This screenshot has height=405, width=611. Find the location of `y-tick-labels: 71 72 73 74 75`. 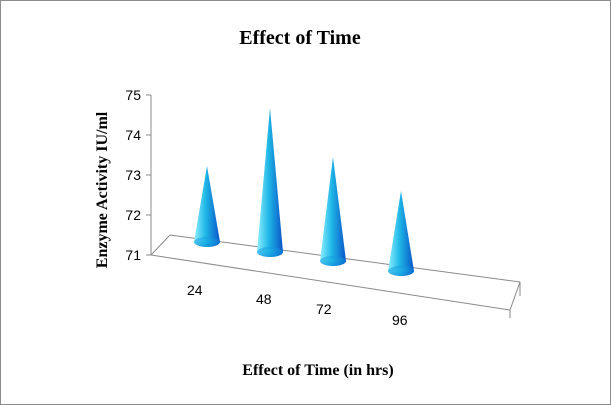

y-tick-labels: 71 72 73 74 75 is located at coordinates (138, 175).